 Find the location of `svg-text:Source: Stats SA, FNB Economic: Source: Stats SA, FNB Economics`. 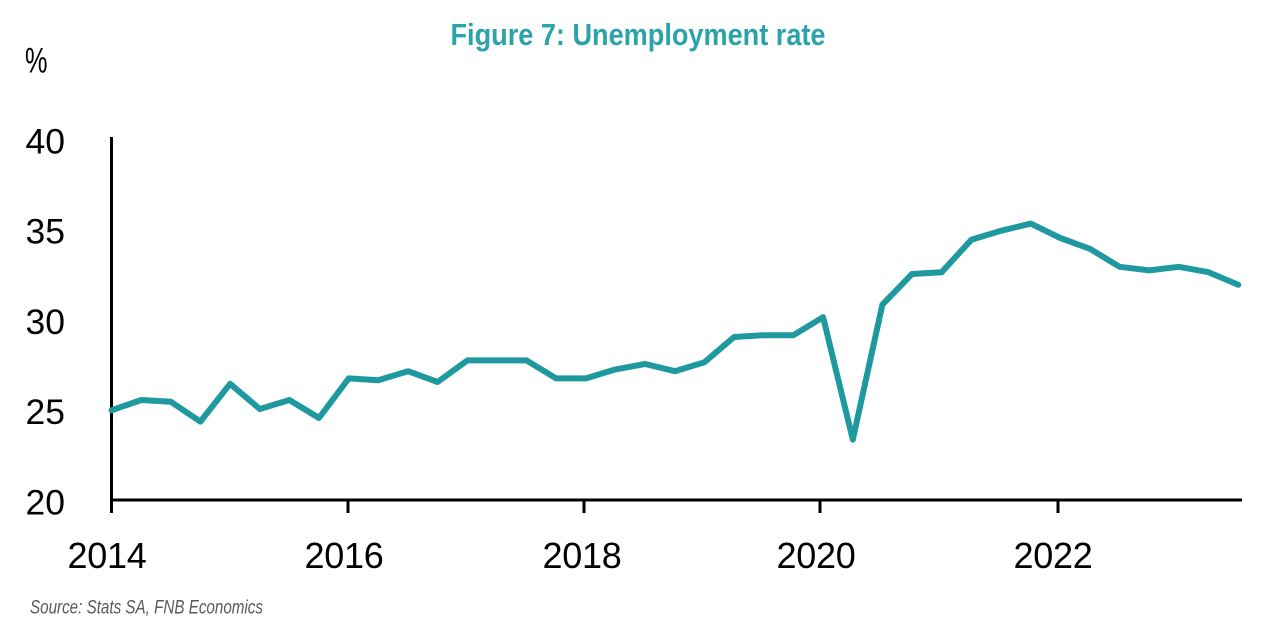

svg-text:Source: Stats SA, FNB Economic: Source: Stats SA, FNB Economics is located at coordinates (146, 608).